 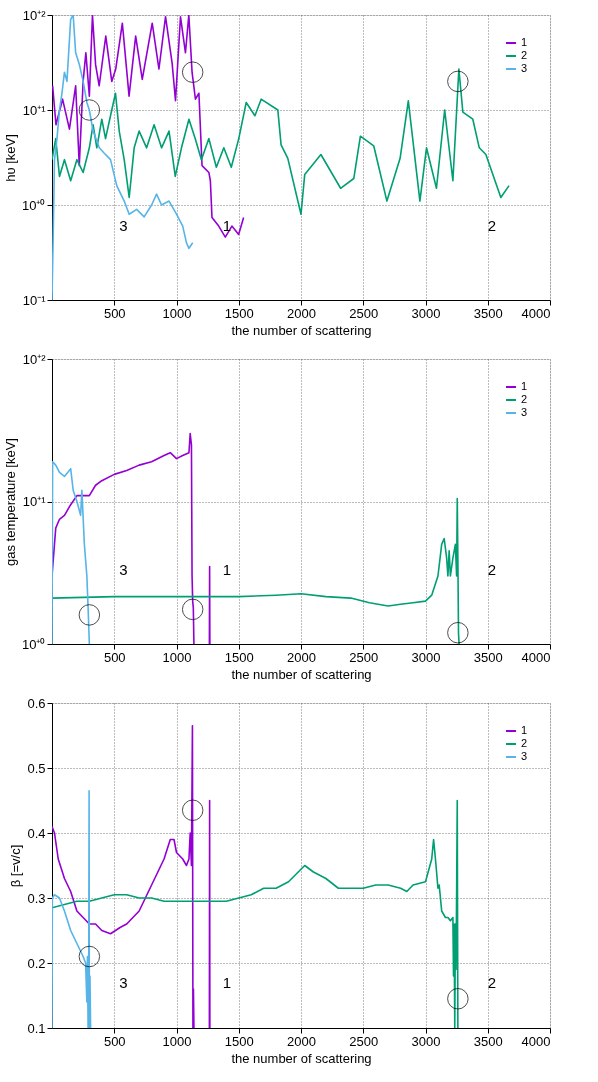 What do you see at coordinates (36, 898) in the screenshot?
I see `y-tick-label: 0.3` at bounding box center [36, 898].